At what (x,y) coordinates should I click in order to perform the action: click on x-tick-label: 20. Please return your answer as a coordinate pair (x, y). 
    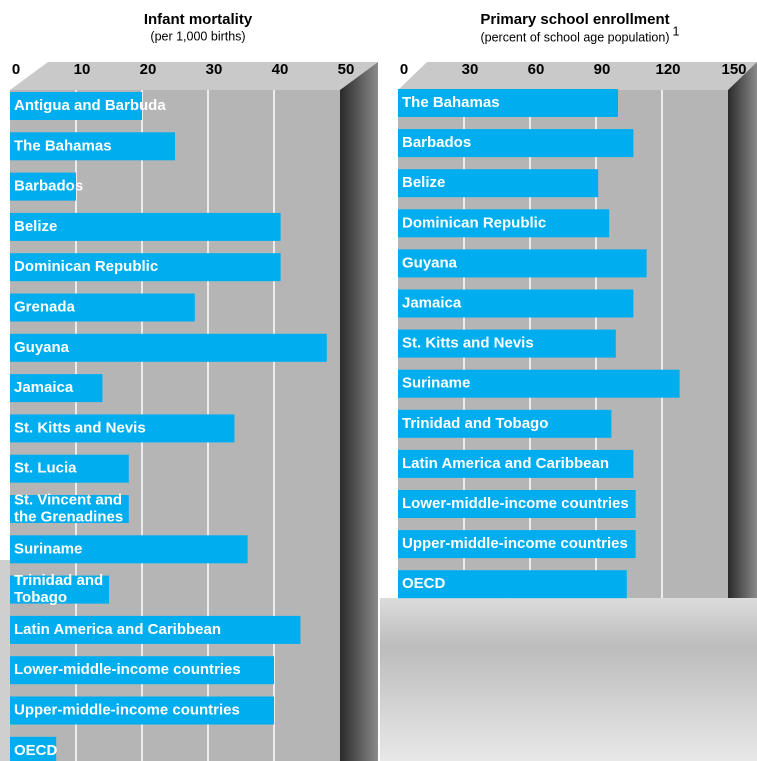
    Looking at the image, I should click on (148, 69).